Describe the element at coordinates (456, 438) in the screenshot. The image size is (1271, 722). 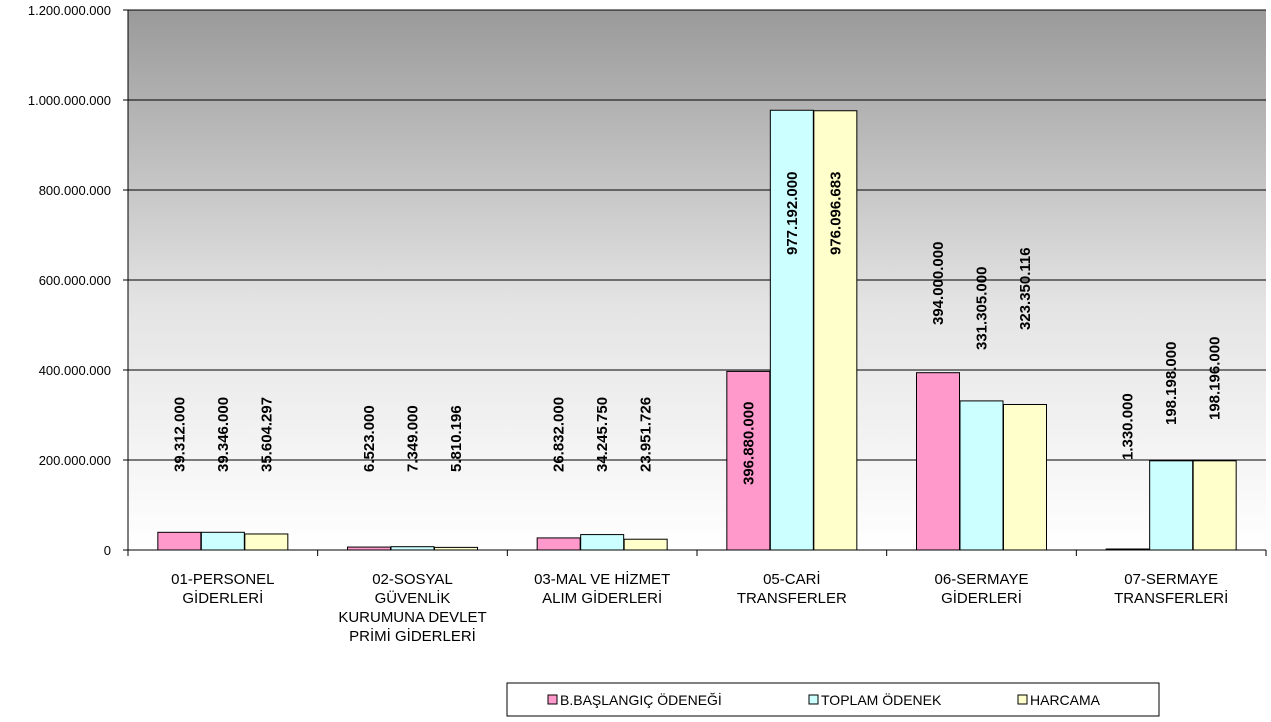
I see `data-label: 5.810.196` at that location.